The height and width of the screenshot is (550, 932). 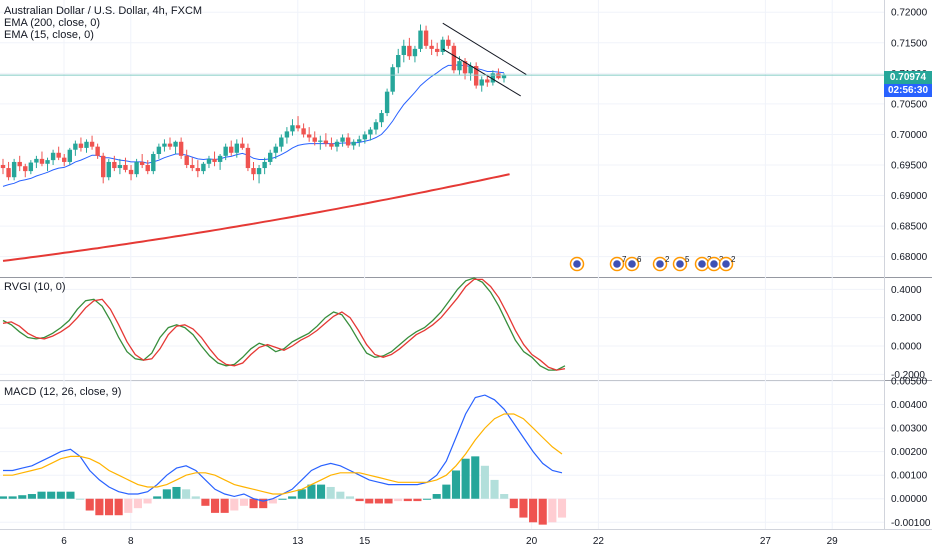 What do you see at coordinates (909, 499) in the screenshot?
I see `y-tick-label: 0.00000` at bounding box center [909, 499].